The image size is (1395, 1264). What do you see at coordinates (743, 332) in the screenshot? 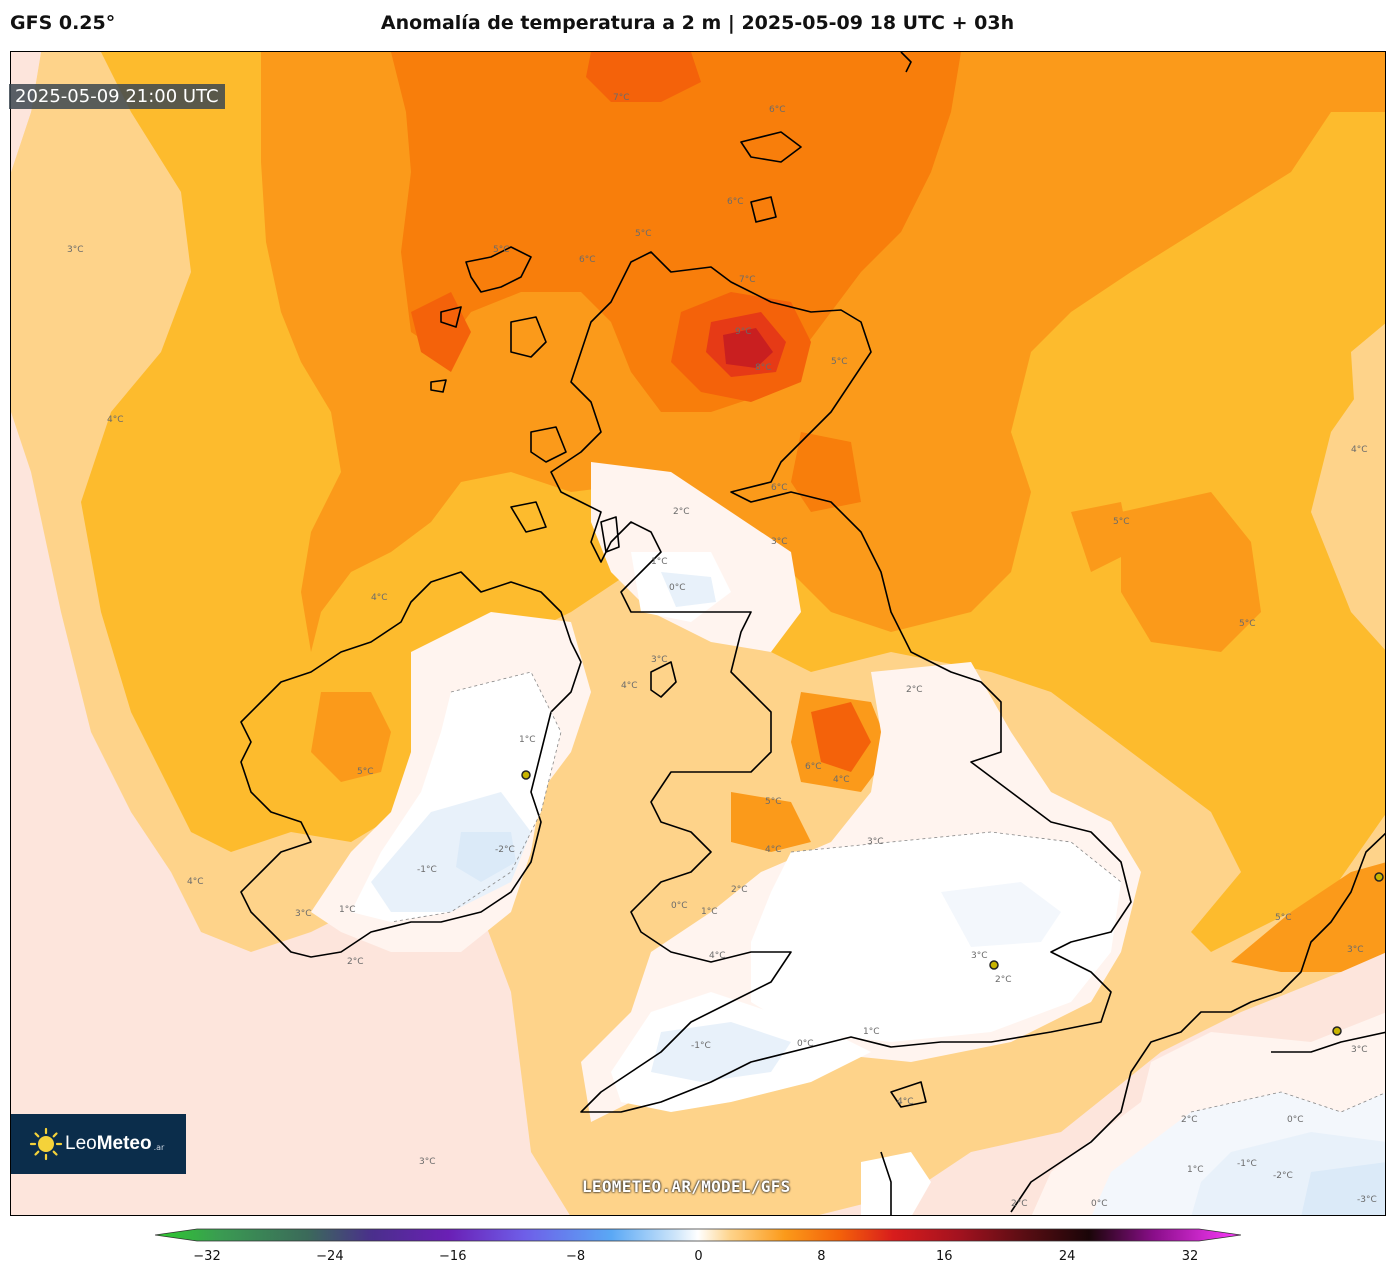
I see `contour-label: 9°C` at bounding box center [743, 332].